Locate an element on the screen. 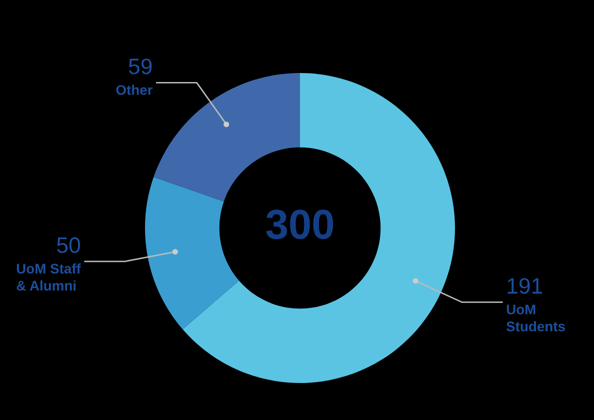  text: 300 is located at coordinates (300, 225).